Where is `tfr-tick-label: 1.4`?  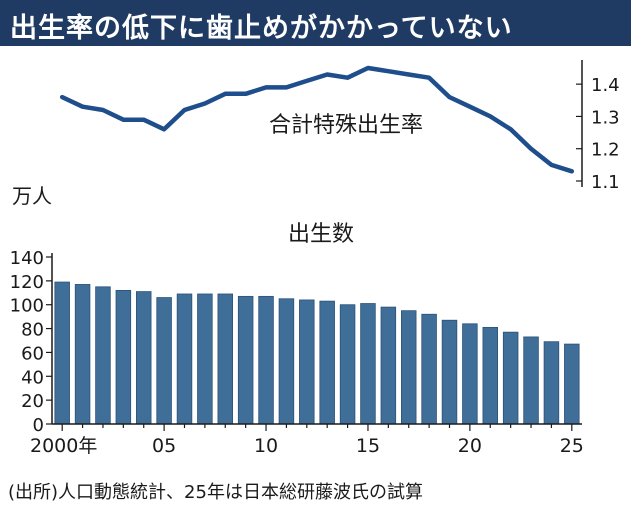 tfr-tick-label: 1.4 is located at coordinates (605, 85).